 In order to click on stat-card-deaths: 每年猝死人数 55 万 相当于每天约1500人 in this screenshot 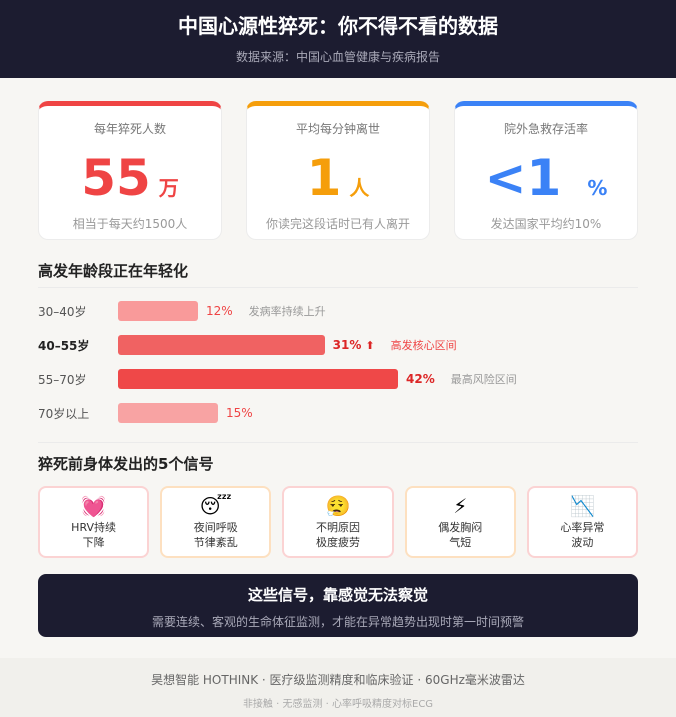, I will do `click(130, 170)`.